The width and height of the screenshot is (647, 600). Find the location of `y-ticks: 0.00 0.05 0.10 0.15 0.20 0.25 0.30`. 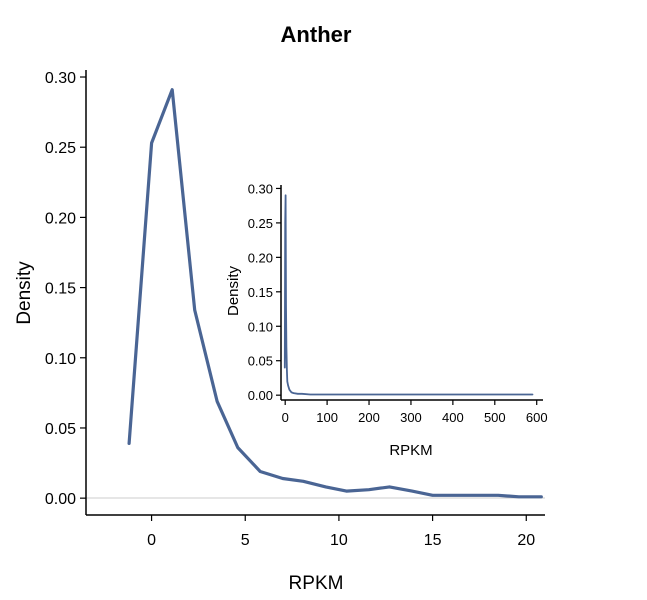

y-ticks: 0.00 0.05 0.10 0.15 0.20 0.25 0.30 is located at coordinates (65, 289).